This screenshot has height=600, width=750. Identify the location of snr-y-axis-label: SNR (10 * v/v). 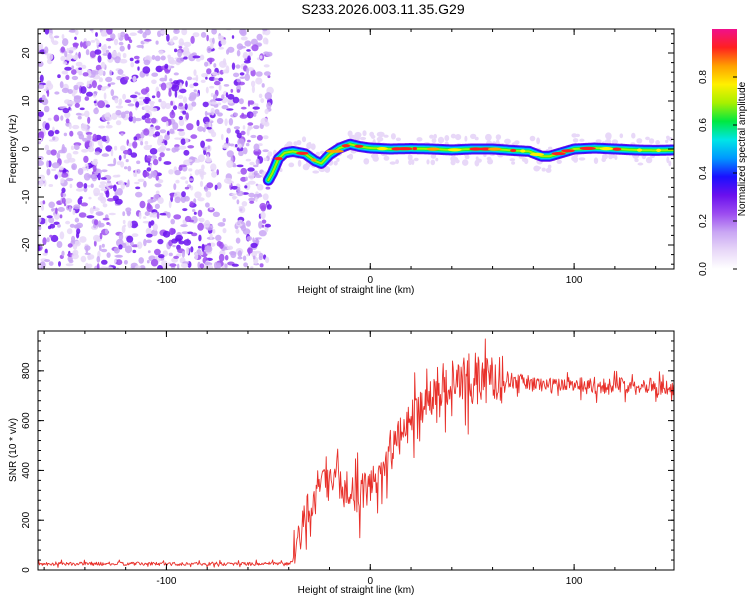
(13, 450).